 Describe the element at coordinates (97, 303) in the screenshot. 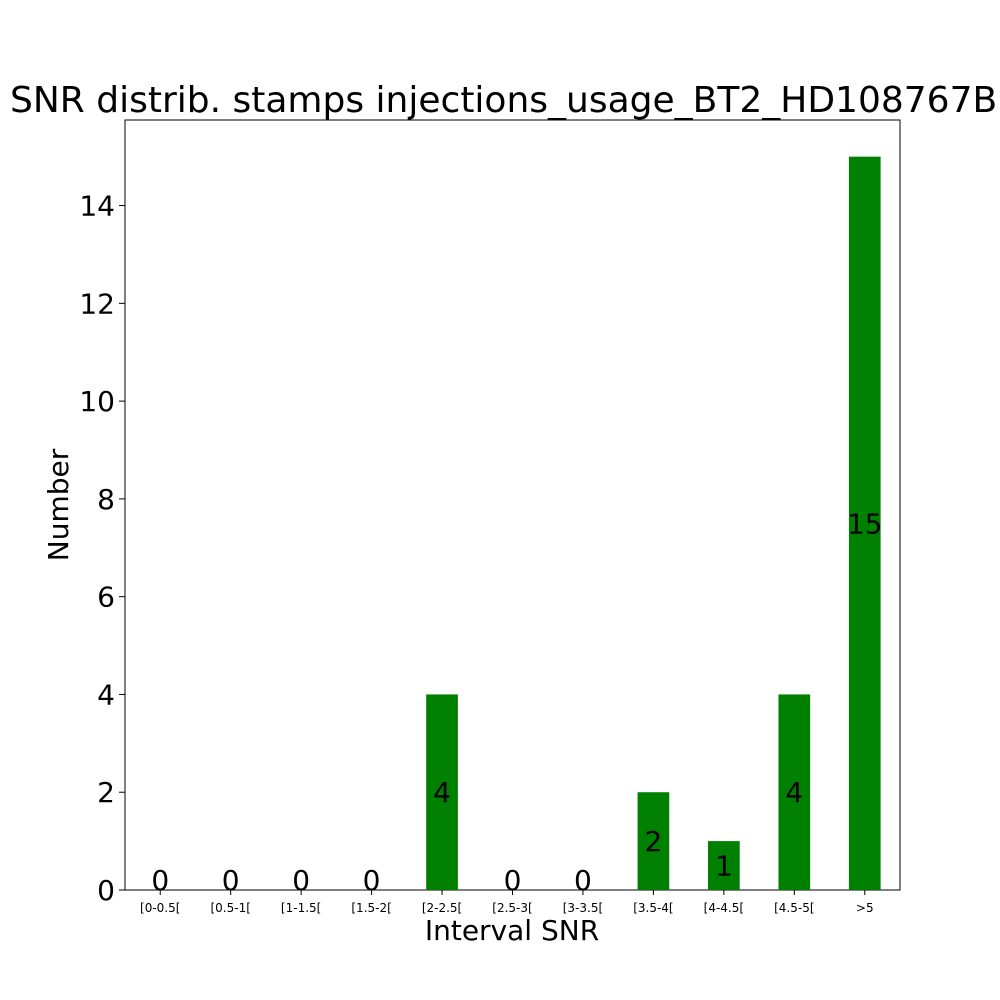

I see `y-tick-label: 12` at that location.